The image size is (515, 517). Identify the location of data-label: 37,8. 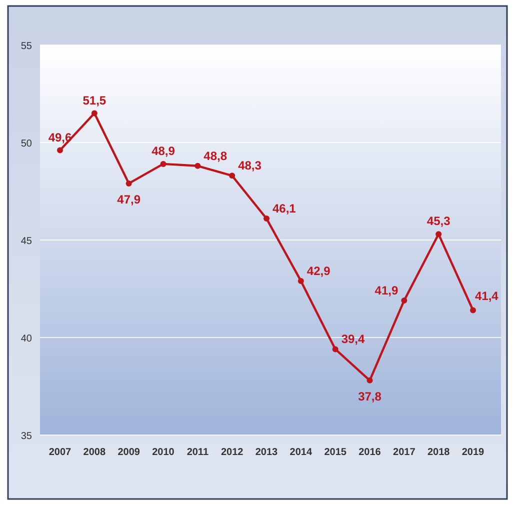
(370, 396).